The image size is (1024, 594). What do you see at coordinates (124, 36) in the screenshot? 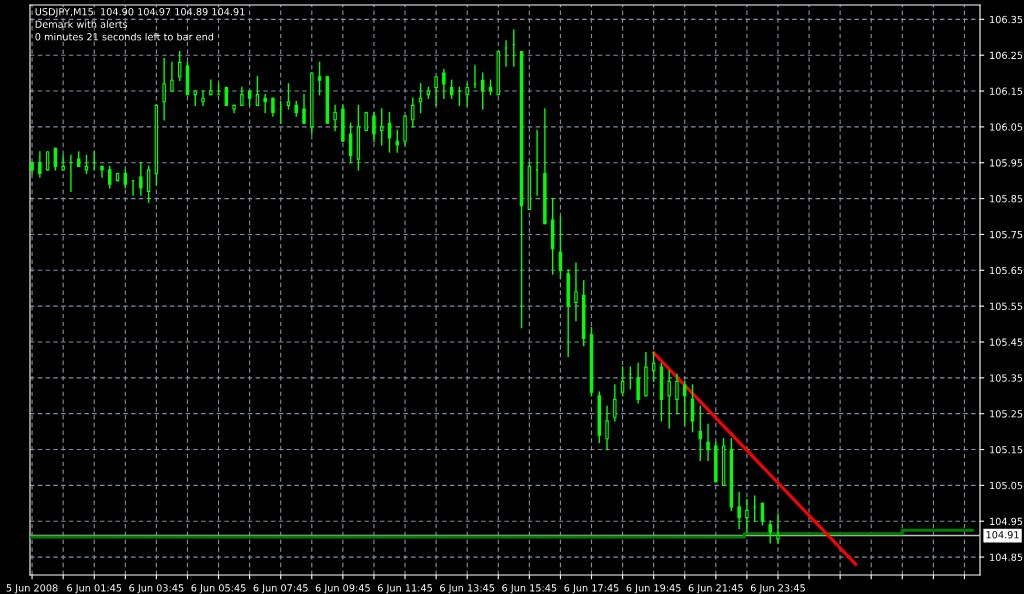
I see `annotation: 0 minutes 21 seconds left to bar end` at bounding box center [124, 36].